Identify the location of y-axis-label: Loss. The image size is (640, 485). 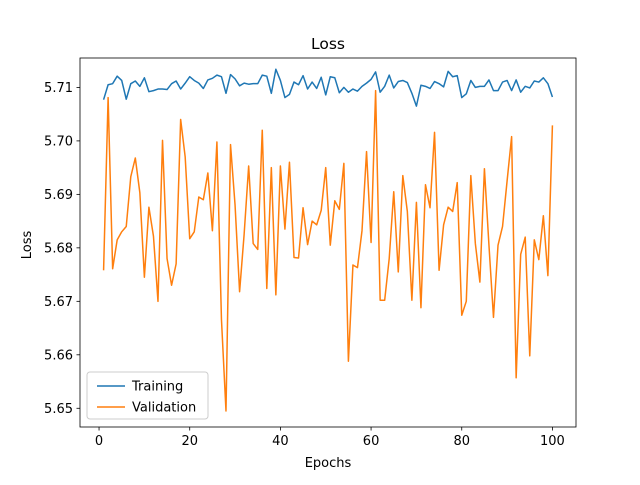
(27, 245).